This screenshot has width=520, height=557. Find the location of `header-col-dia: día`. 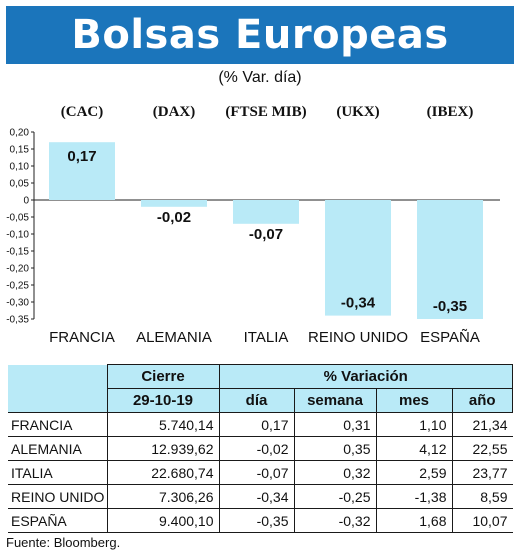

header-col-dia: día is located at coordinates (256, 400).